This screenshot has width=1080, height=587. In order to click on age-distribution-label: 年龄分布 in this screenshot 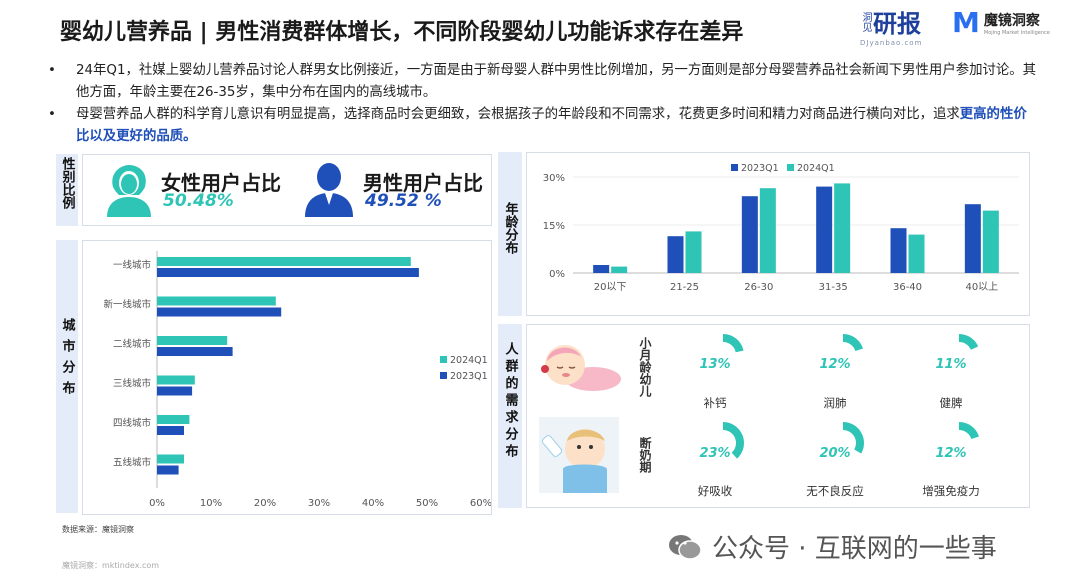, I will do `click(510, 234)`.